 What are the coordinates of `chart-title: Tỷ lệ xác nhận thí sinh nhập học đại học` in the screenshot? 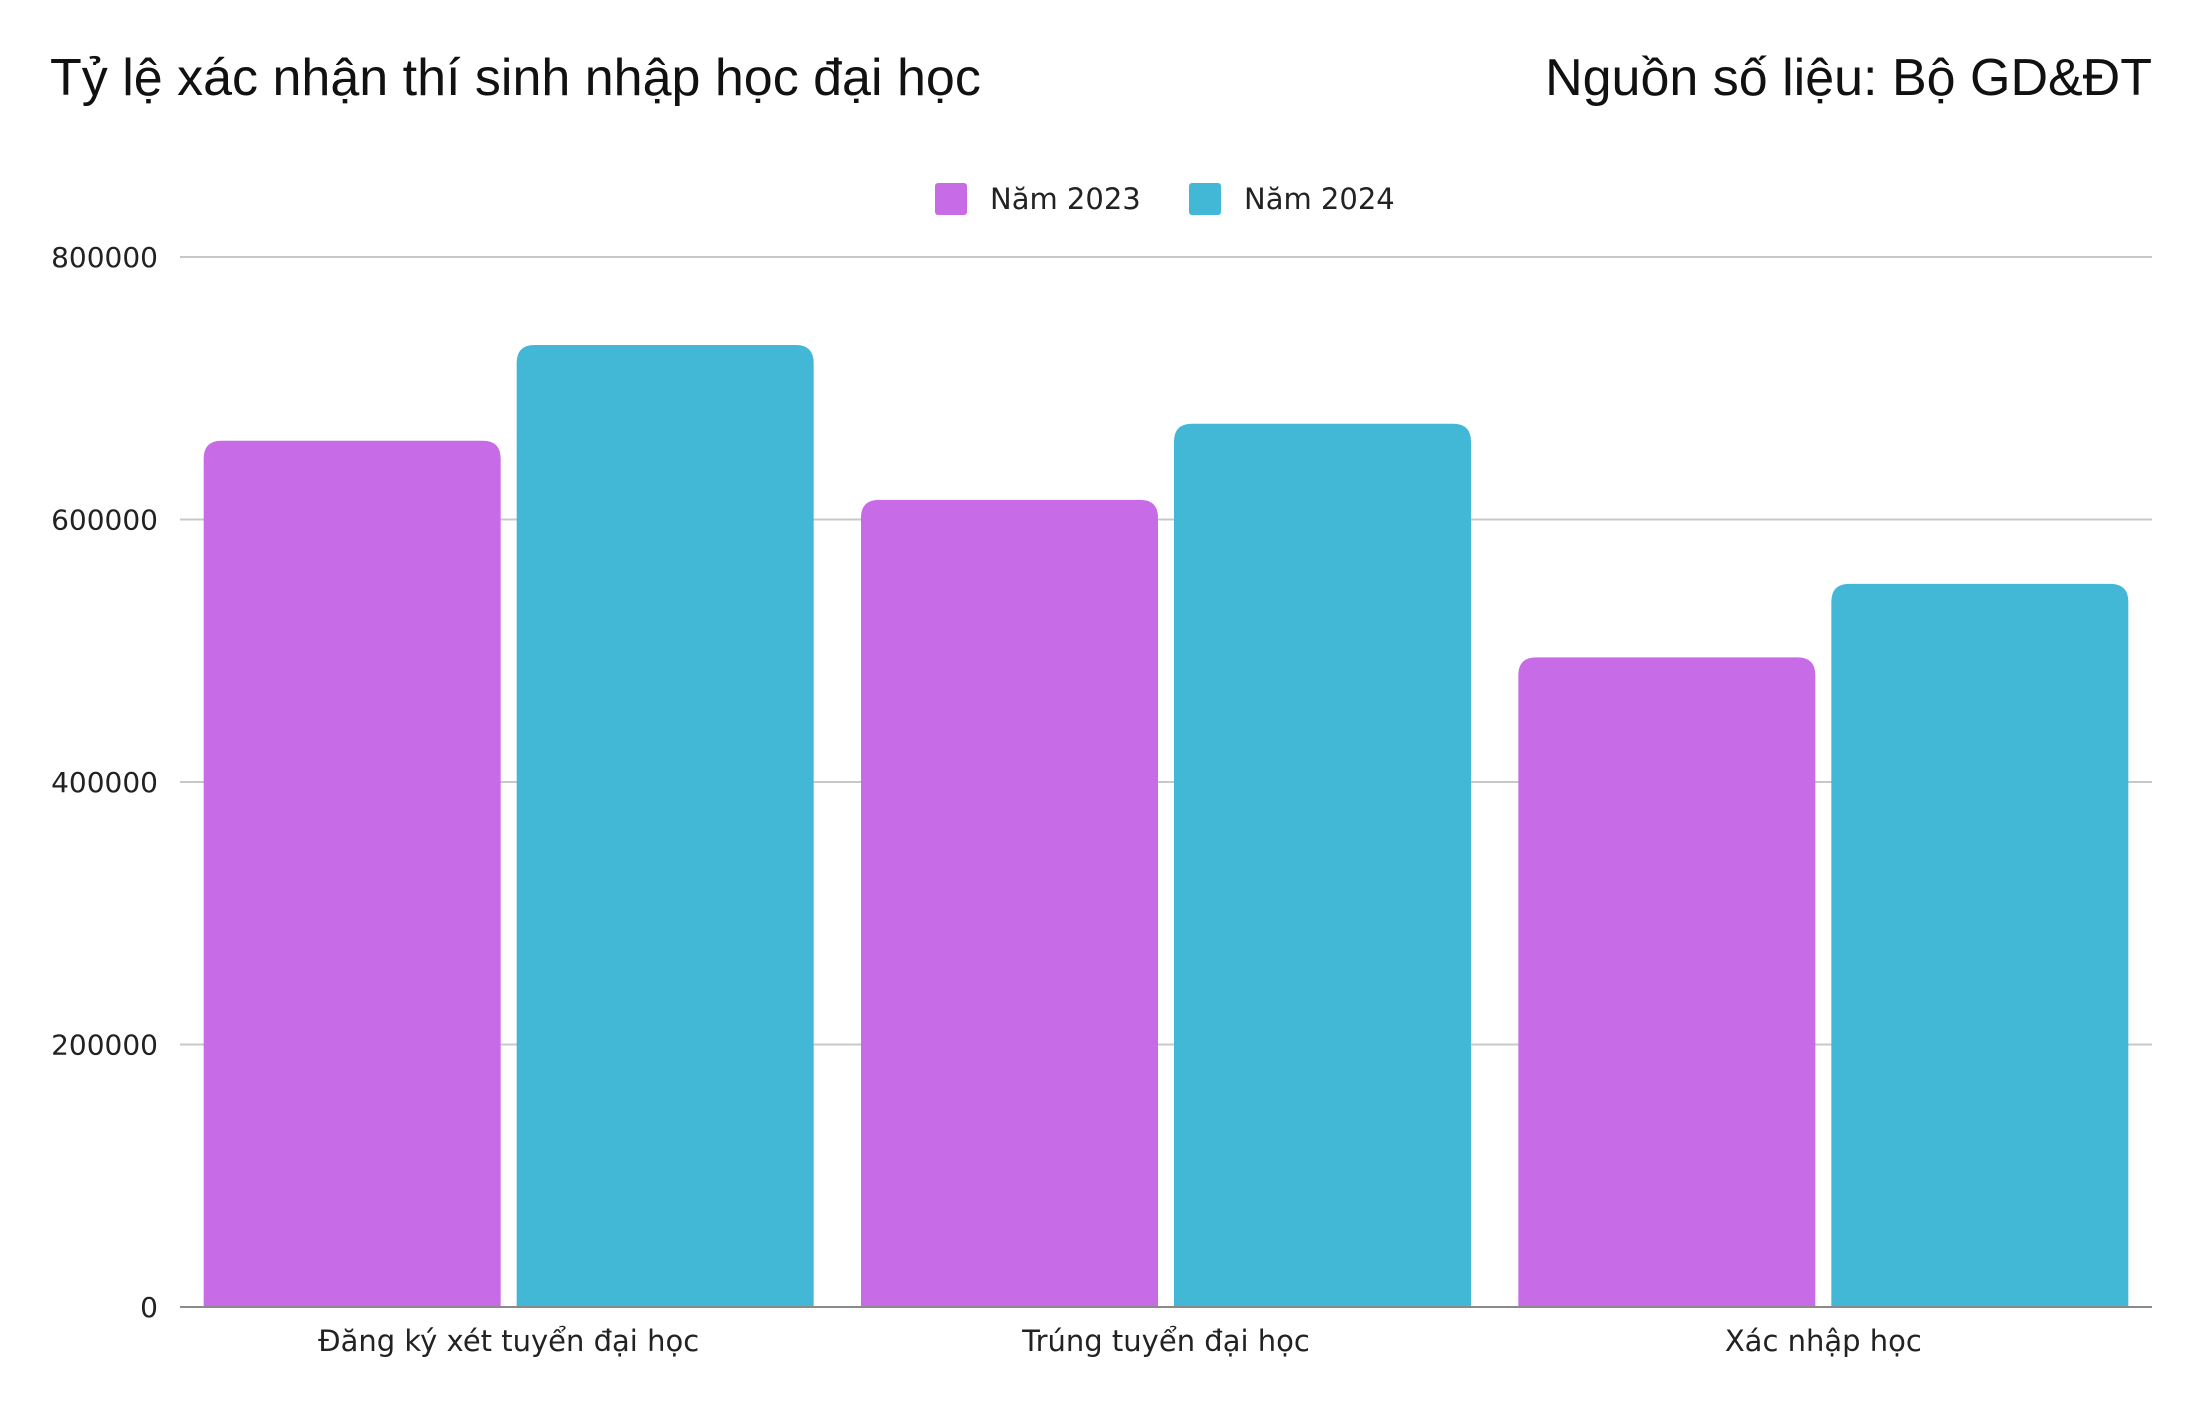 It's located at (515, 78).